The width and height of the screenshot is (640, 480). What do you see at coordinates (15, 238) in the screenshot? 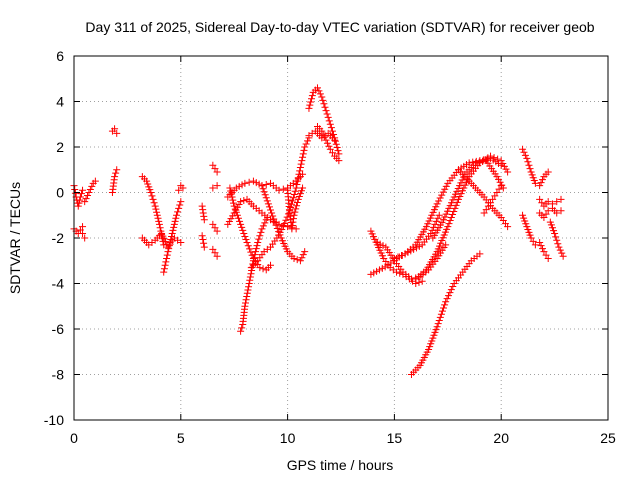
I see `y-axis-label: SDTVAR / TECUs` at bounding box center [15, 238].